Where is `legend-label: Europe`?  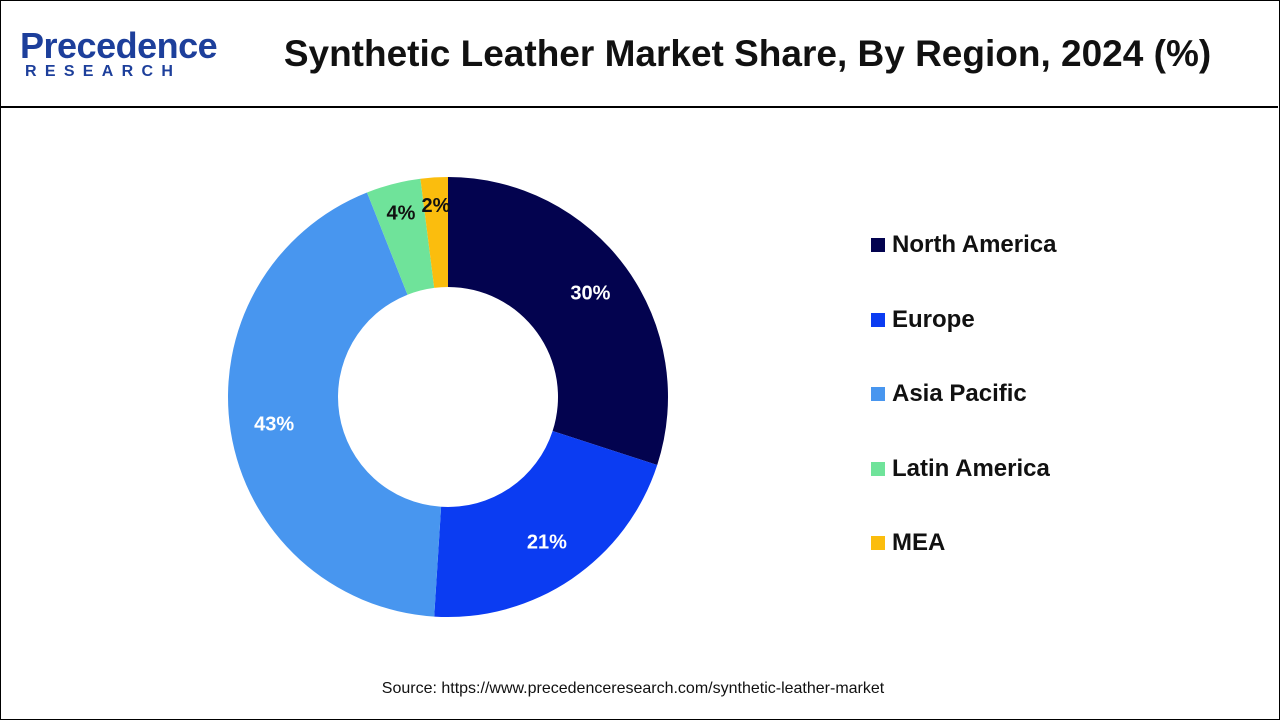 legend-label: Europe is located at coordinates (933, 319).